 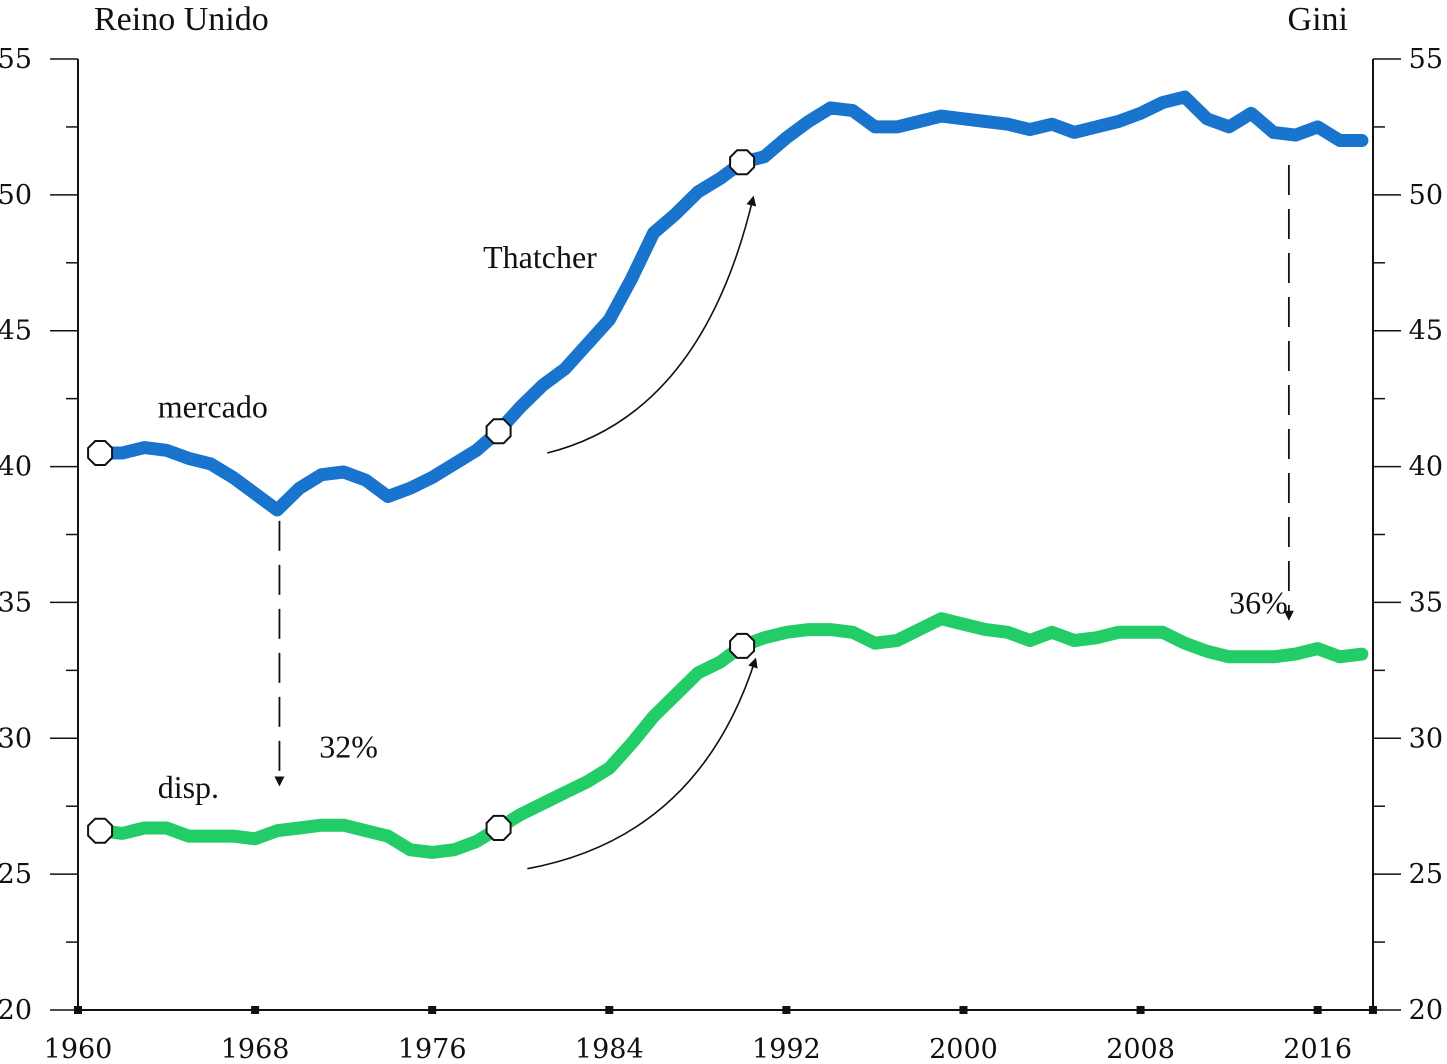 I want to click on chart-title: Reino Unido, so click(x=181, y=19).